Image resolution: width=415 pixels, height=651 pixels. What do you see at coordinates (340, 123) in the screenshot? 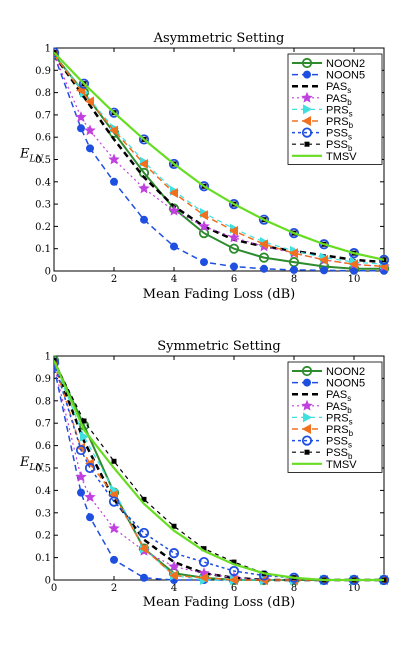
I see `legend-prs-b-label: PRSb` at bounding box center [340, 123].